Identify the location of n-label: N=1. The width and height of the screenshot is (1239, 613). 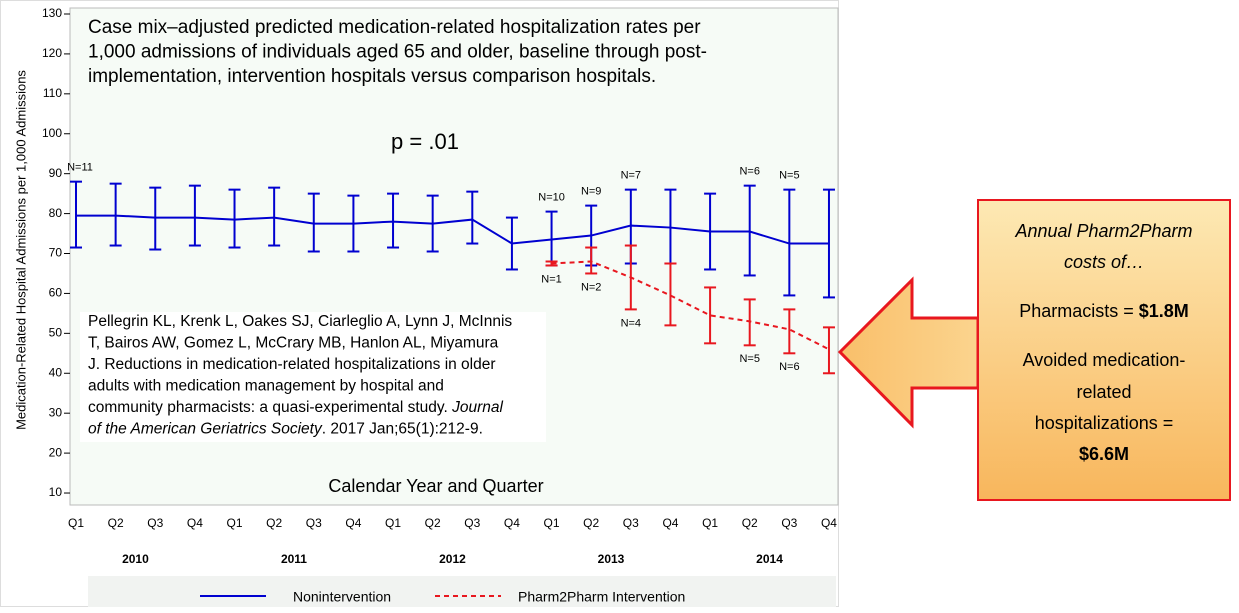
(551, 279).